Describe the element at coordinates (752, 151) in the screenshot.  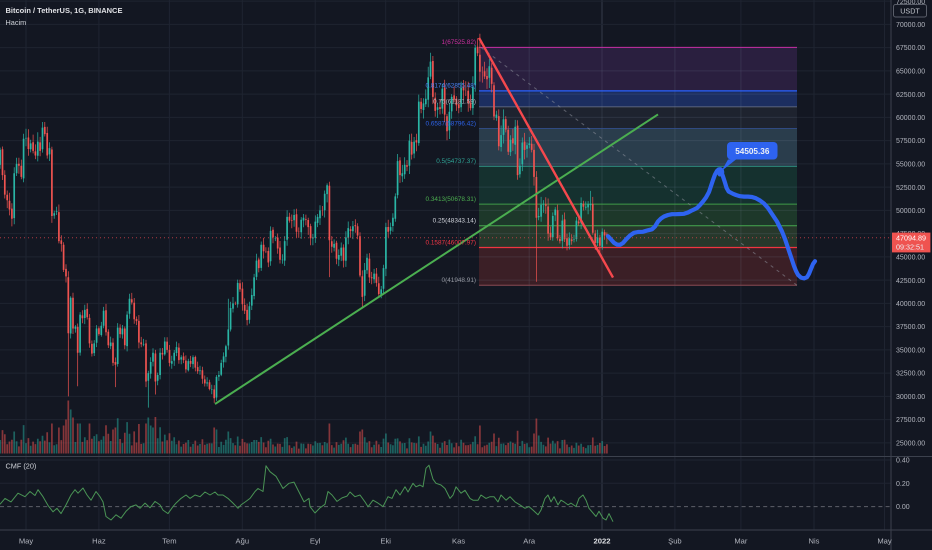
I see `svg-text: 54505.36` at that location.